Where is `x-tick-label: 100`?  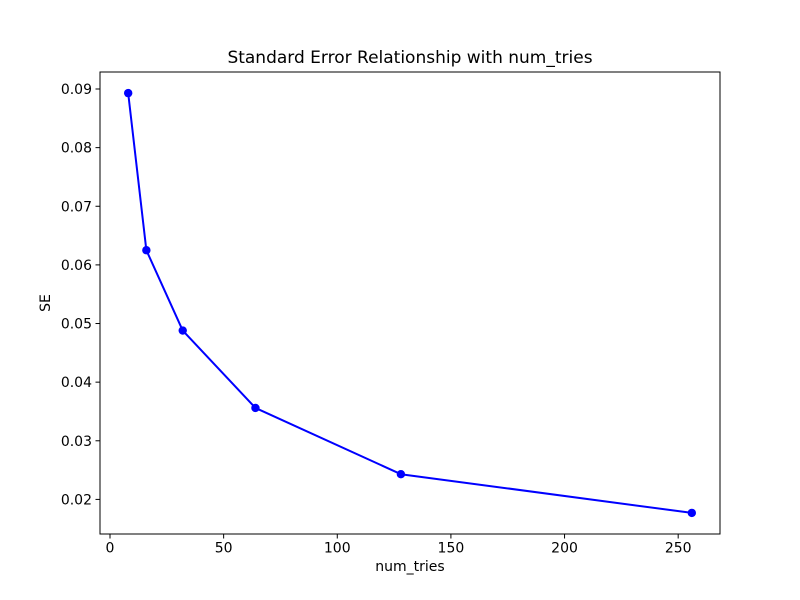 x-tick-label: 100 is located at coordinates (337, 549).